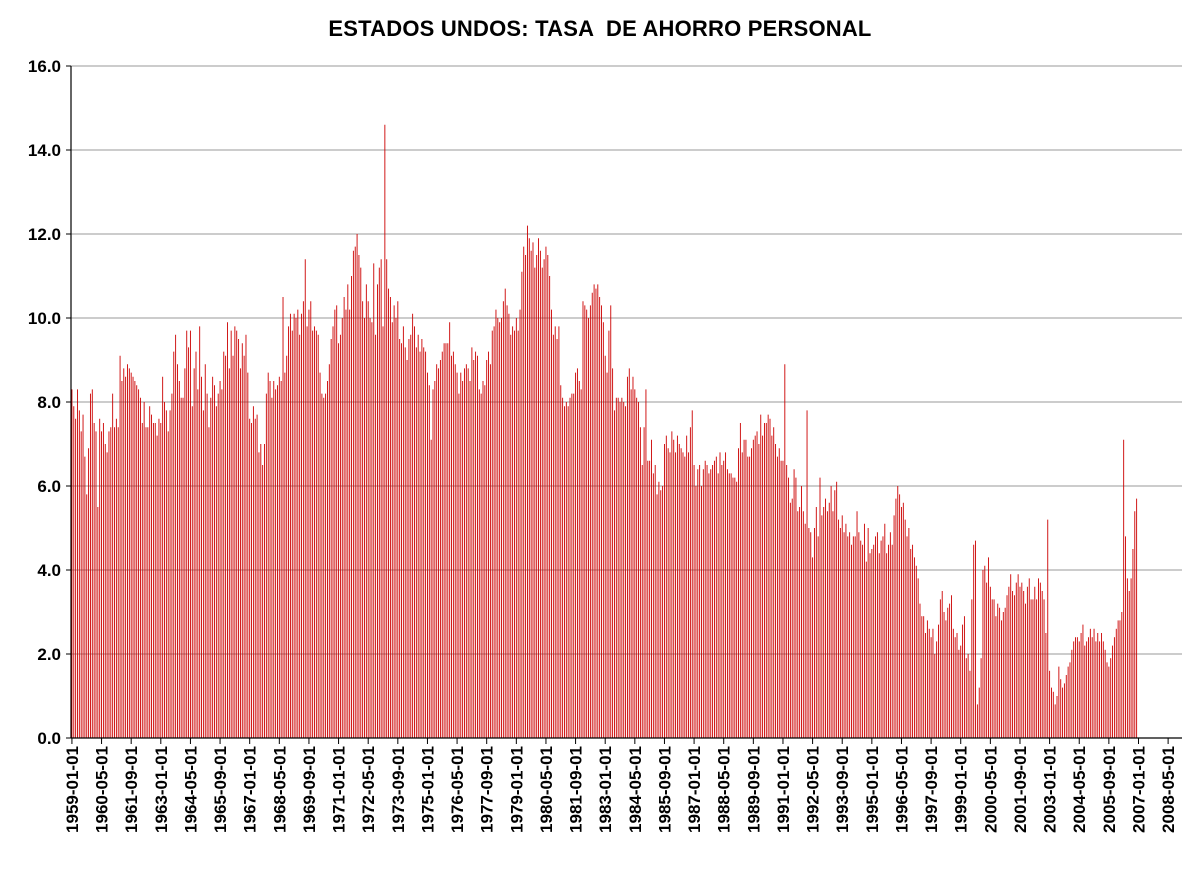 This screenshot has height=871, width=1200. I want to click on x-tick-label: 1981-09-01, so click(576, 789).